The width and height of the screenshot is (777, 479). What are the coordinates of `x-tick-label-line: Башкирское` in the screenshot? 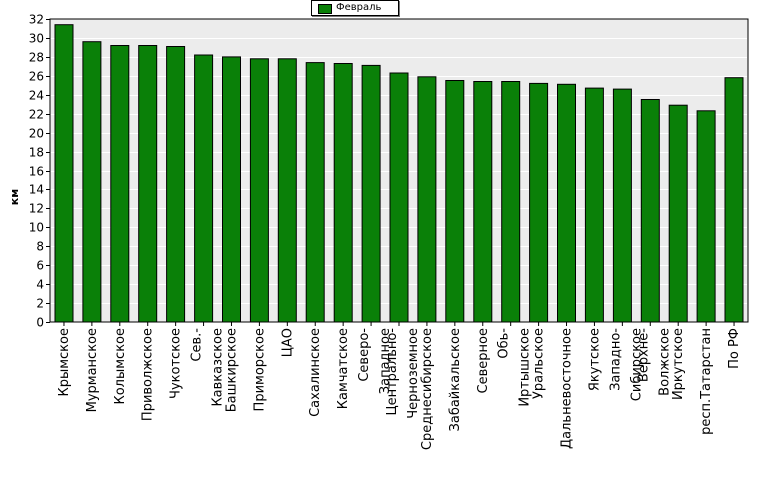 It's located at (232, 370).